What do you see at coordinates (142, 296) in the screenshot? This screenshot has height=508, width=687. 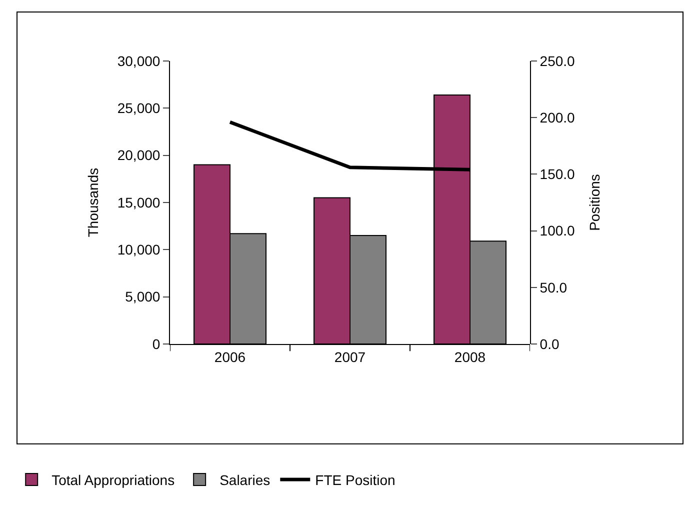 I see `y-tick-label: 5,000` at bounding box center [142, 296].